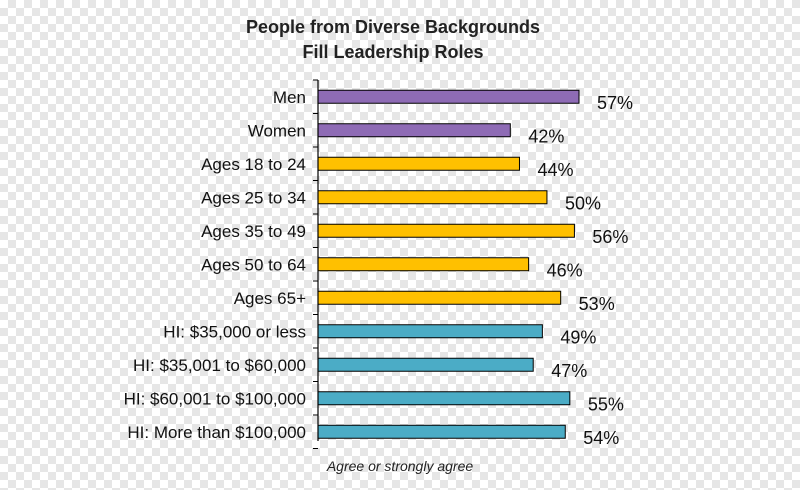 This screenshot has width=800, height=490. What do you see at coordinates (601, 438) in the screenshot?
I see `value-label: 54%` at bounding box center [601, 438].